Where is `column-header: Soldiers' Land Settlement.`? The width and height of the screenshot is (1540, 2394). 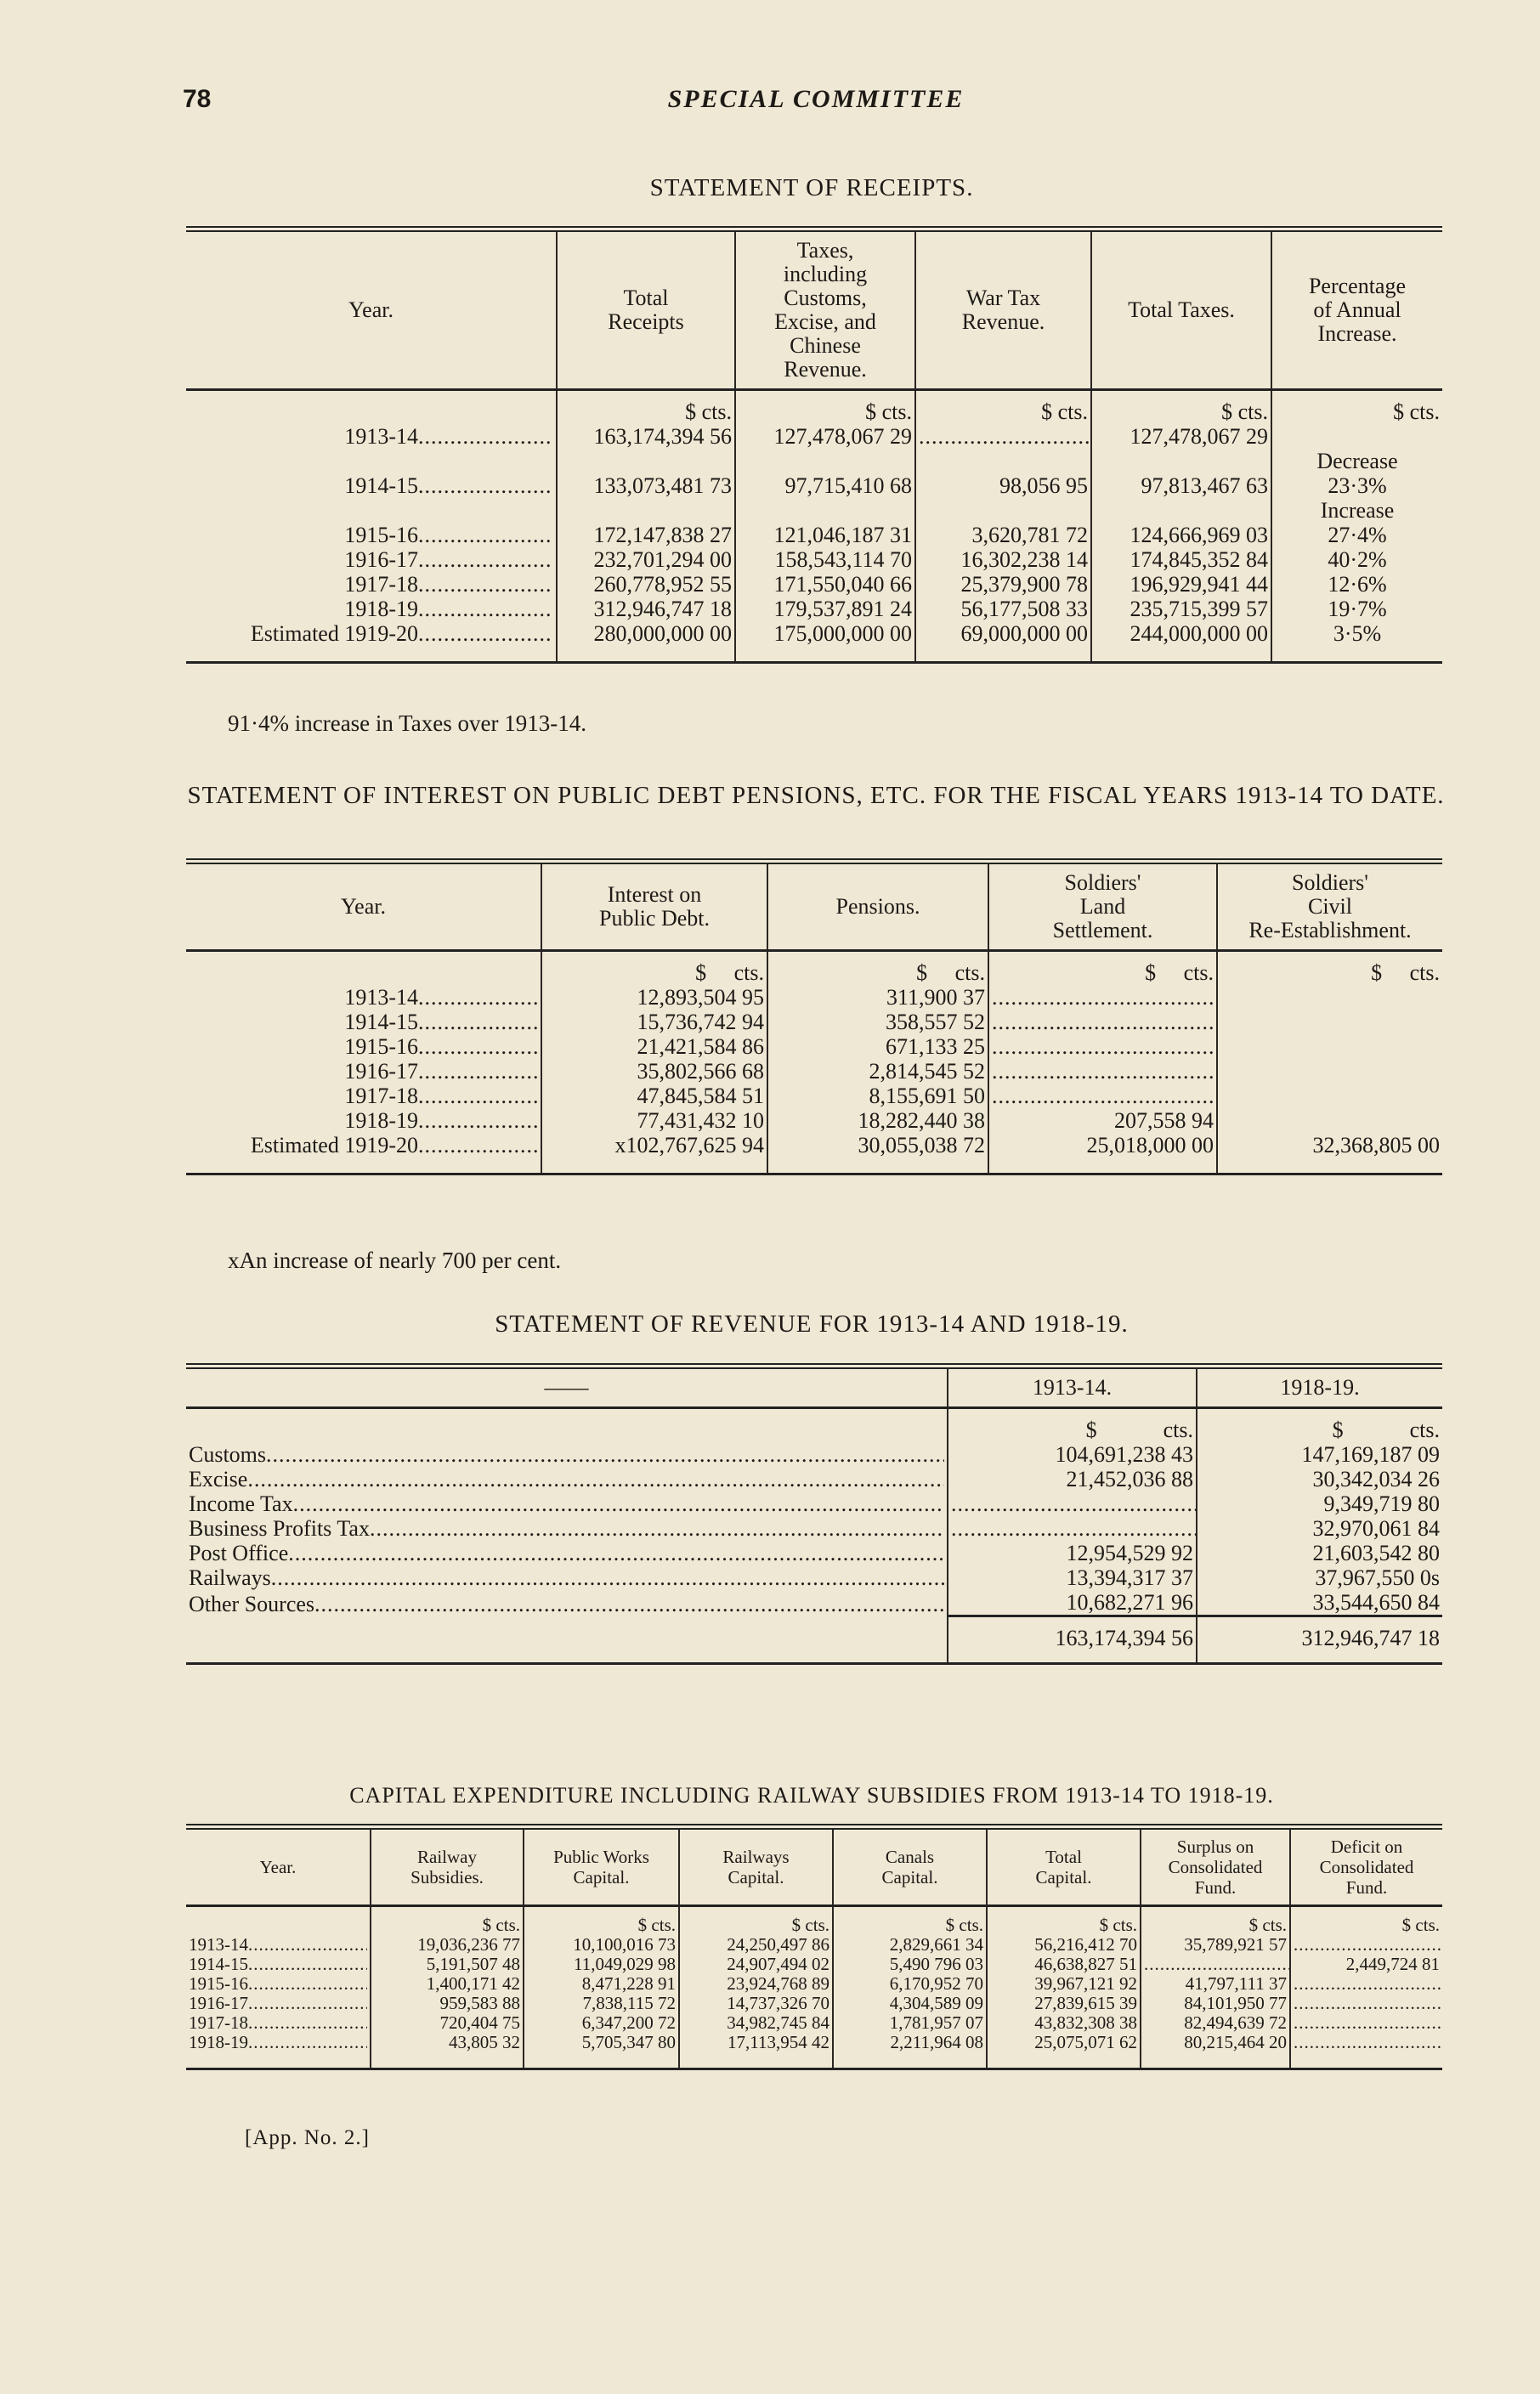 column-header: Soldiers' Land Settlement. is located at coordinates (1102, 907).